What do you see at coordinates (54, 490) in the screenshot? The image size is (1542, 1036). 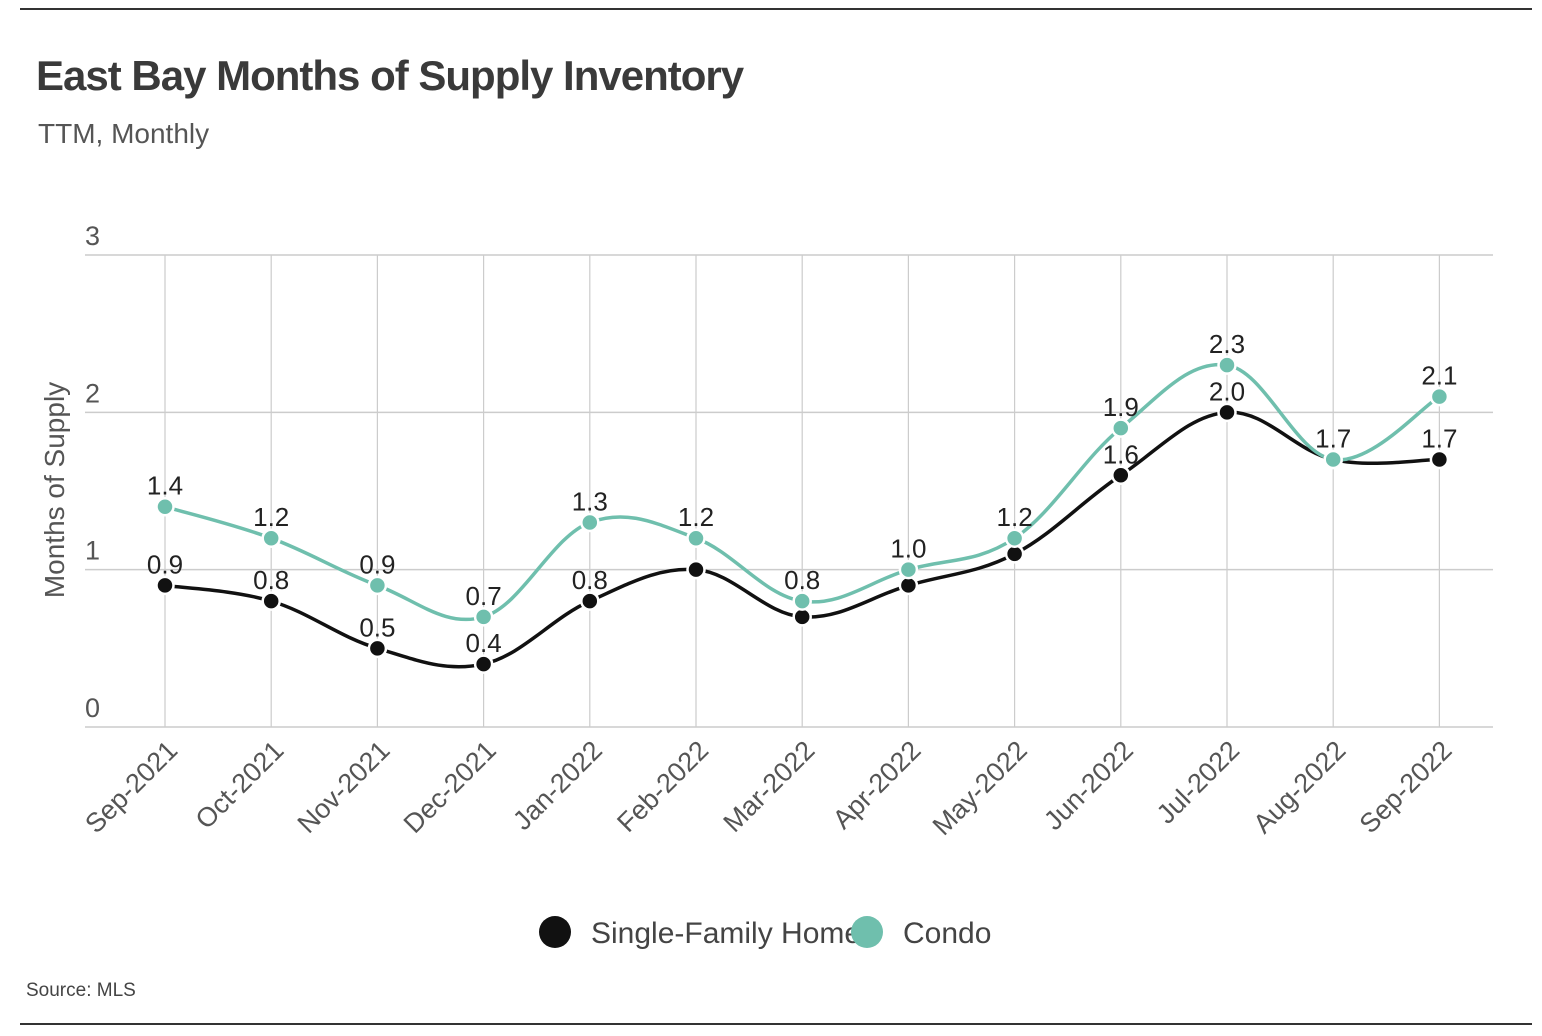 I see `y-axis-label: Months of Supply` at bounding box center [54, 490].